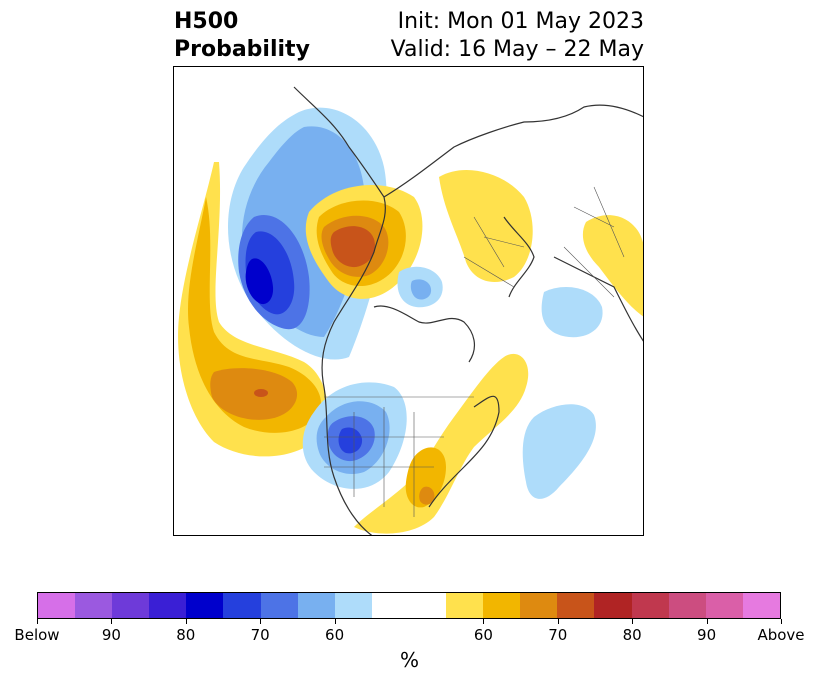  What do you see at coordinates (420, 287) in the screenshot?
I see `below-anomaly-arctic` at bounding box center [420, 287].